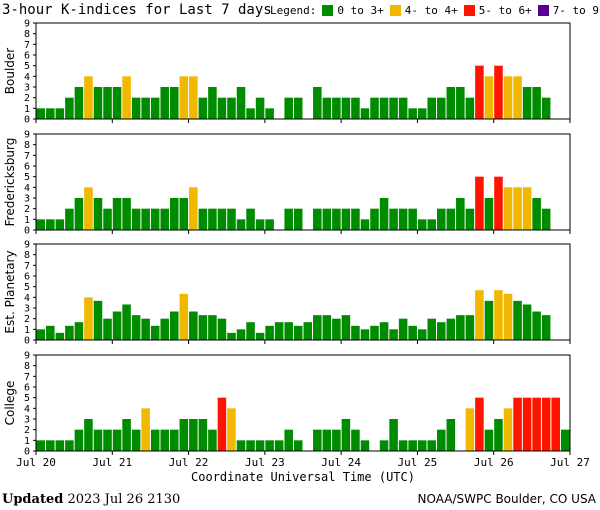 This screenshot has width=600, height=510. What do you see at coordinates (10, 403) in the screenshot?
I see `panel-label: College` at bounding box center [10, 403].